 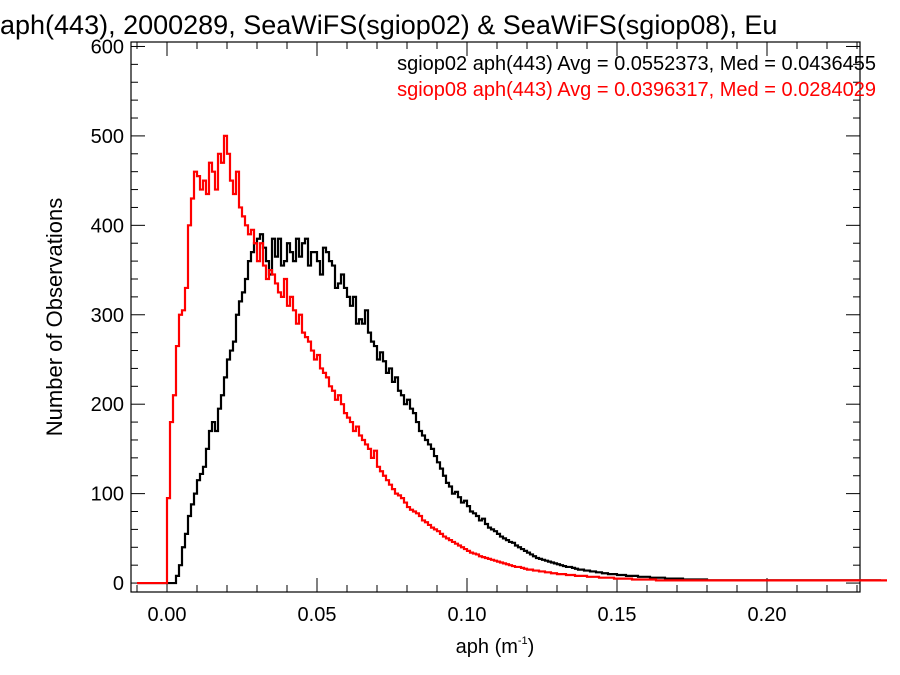 What do you see at coordinates (107, 137) in the screenshot?
I see `y-tick-label: 500` at bounding box center [107, 137].